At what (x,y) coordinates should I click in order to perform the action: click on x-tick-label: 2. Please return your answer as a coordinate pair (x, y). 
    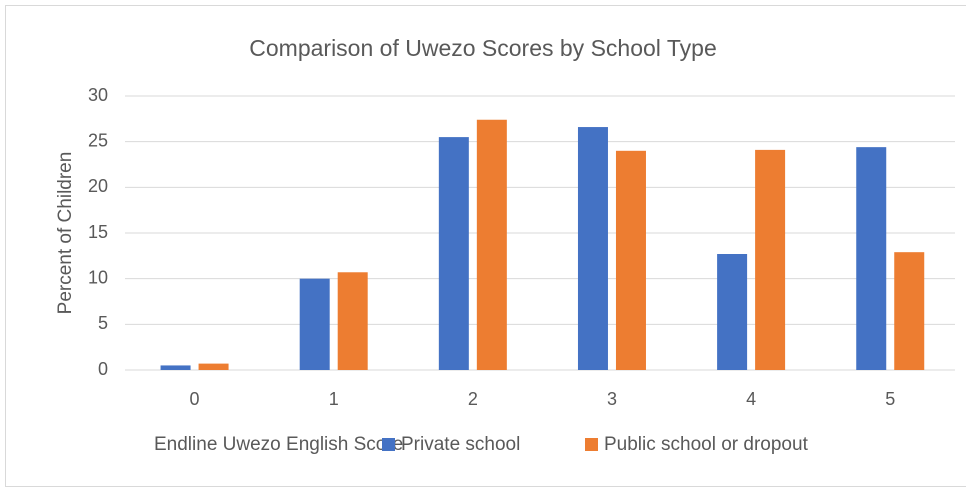
    Looking at the image, I should click on (473, 399).